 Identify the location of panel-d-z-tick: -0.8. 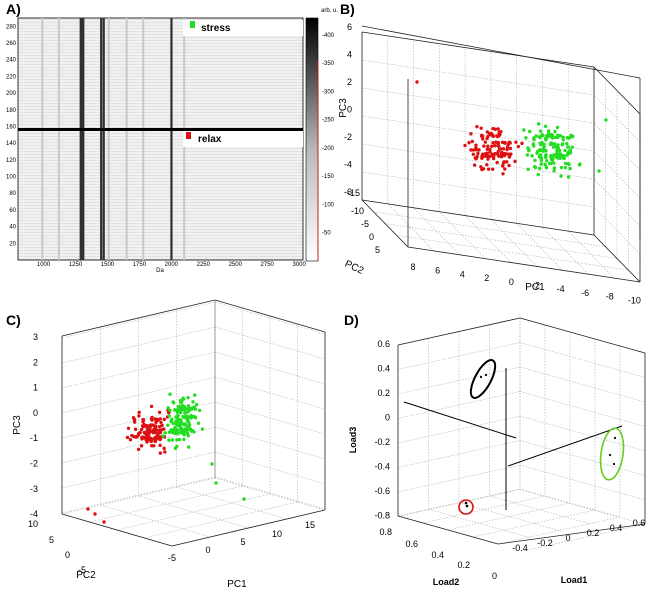
(382, 516).